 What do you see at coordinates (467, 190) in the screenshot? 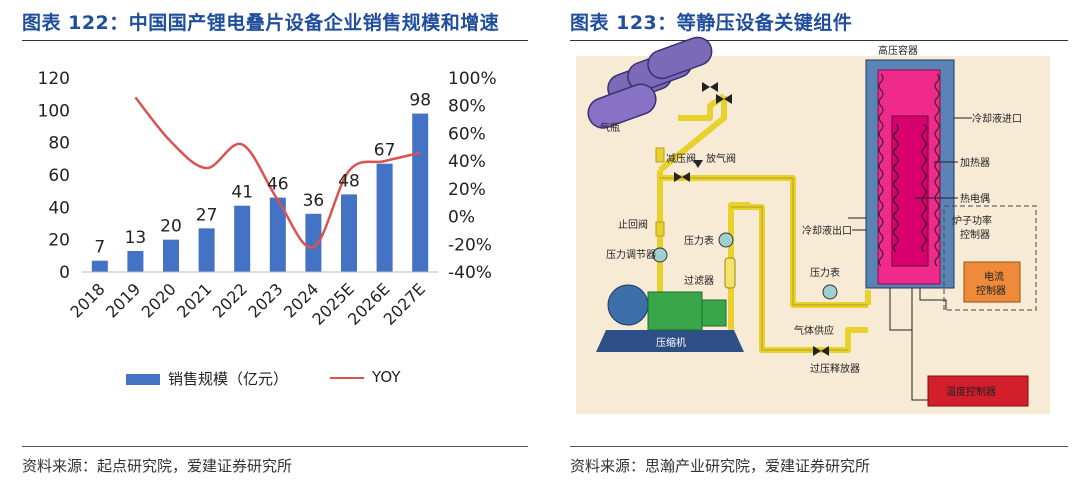
I see `right-axis-tick-label: 20%` at bounding box center [467, 190].